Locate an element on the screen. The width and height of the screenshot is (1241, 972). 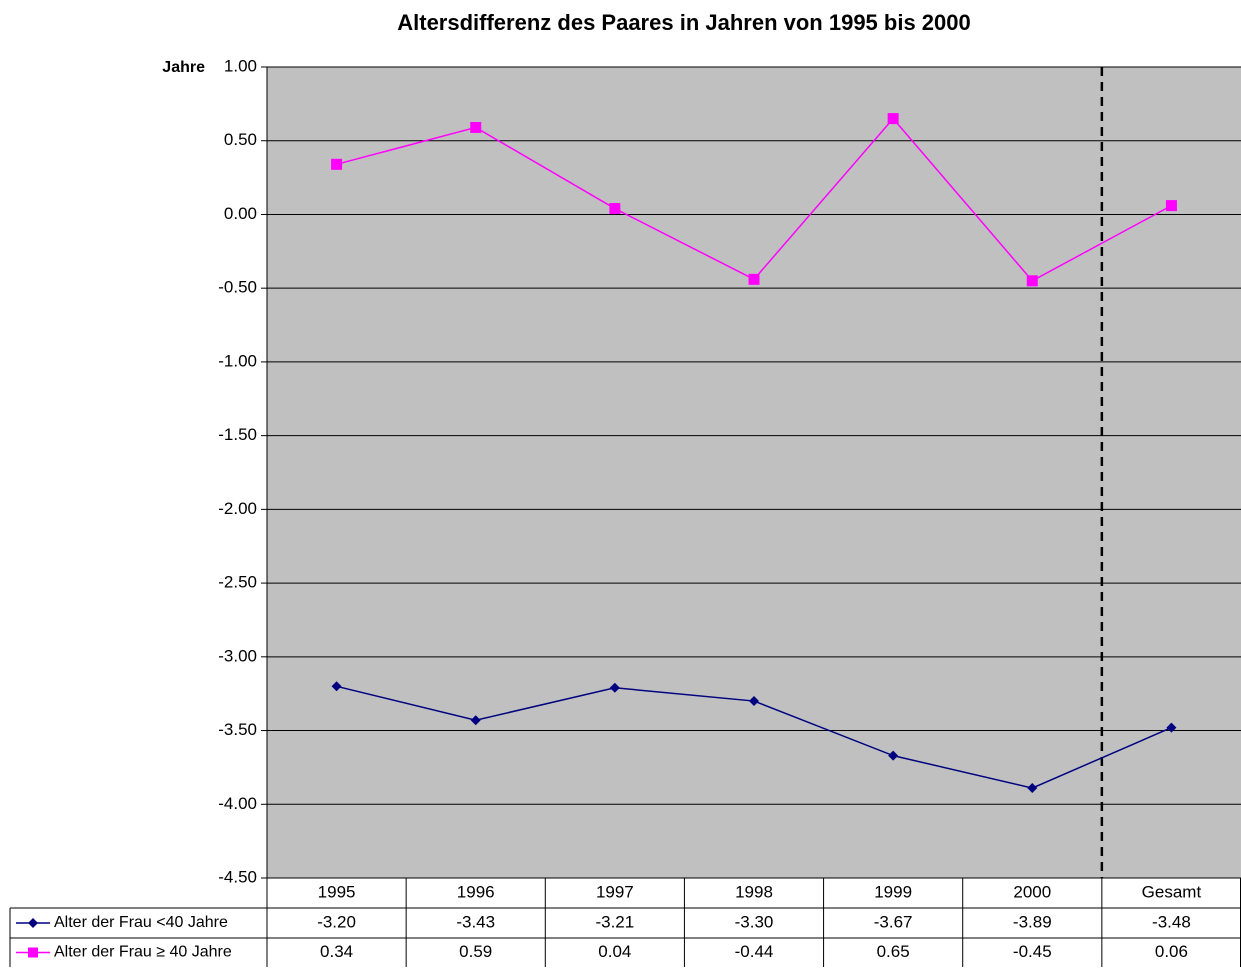
y-tick-label: 0.50 is located at coordinates (240, 139).